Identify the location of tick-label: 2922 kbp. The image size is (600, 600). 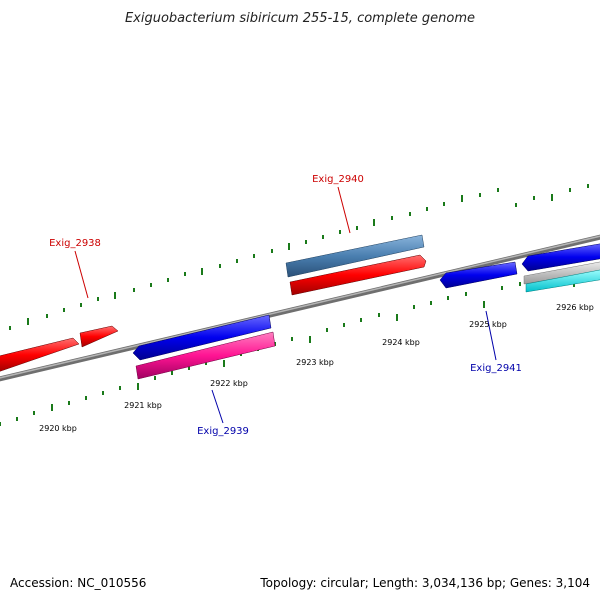
(229, 383).